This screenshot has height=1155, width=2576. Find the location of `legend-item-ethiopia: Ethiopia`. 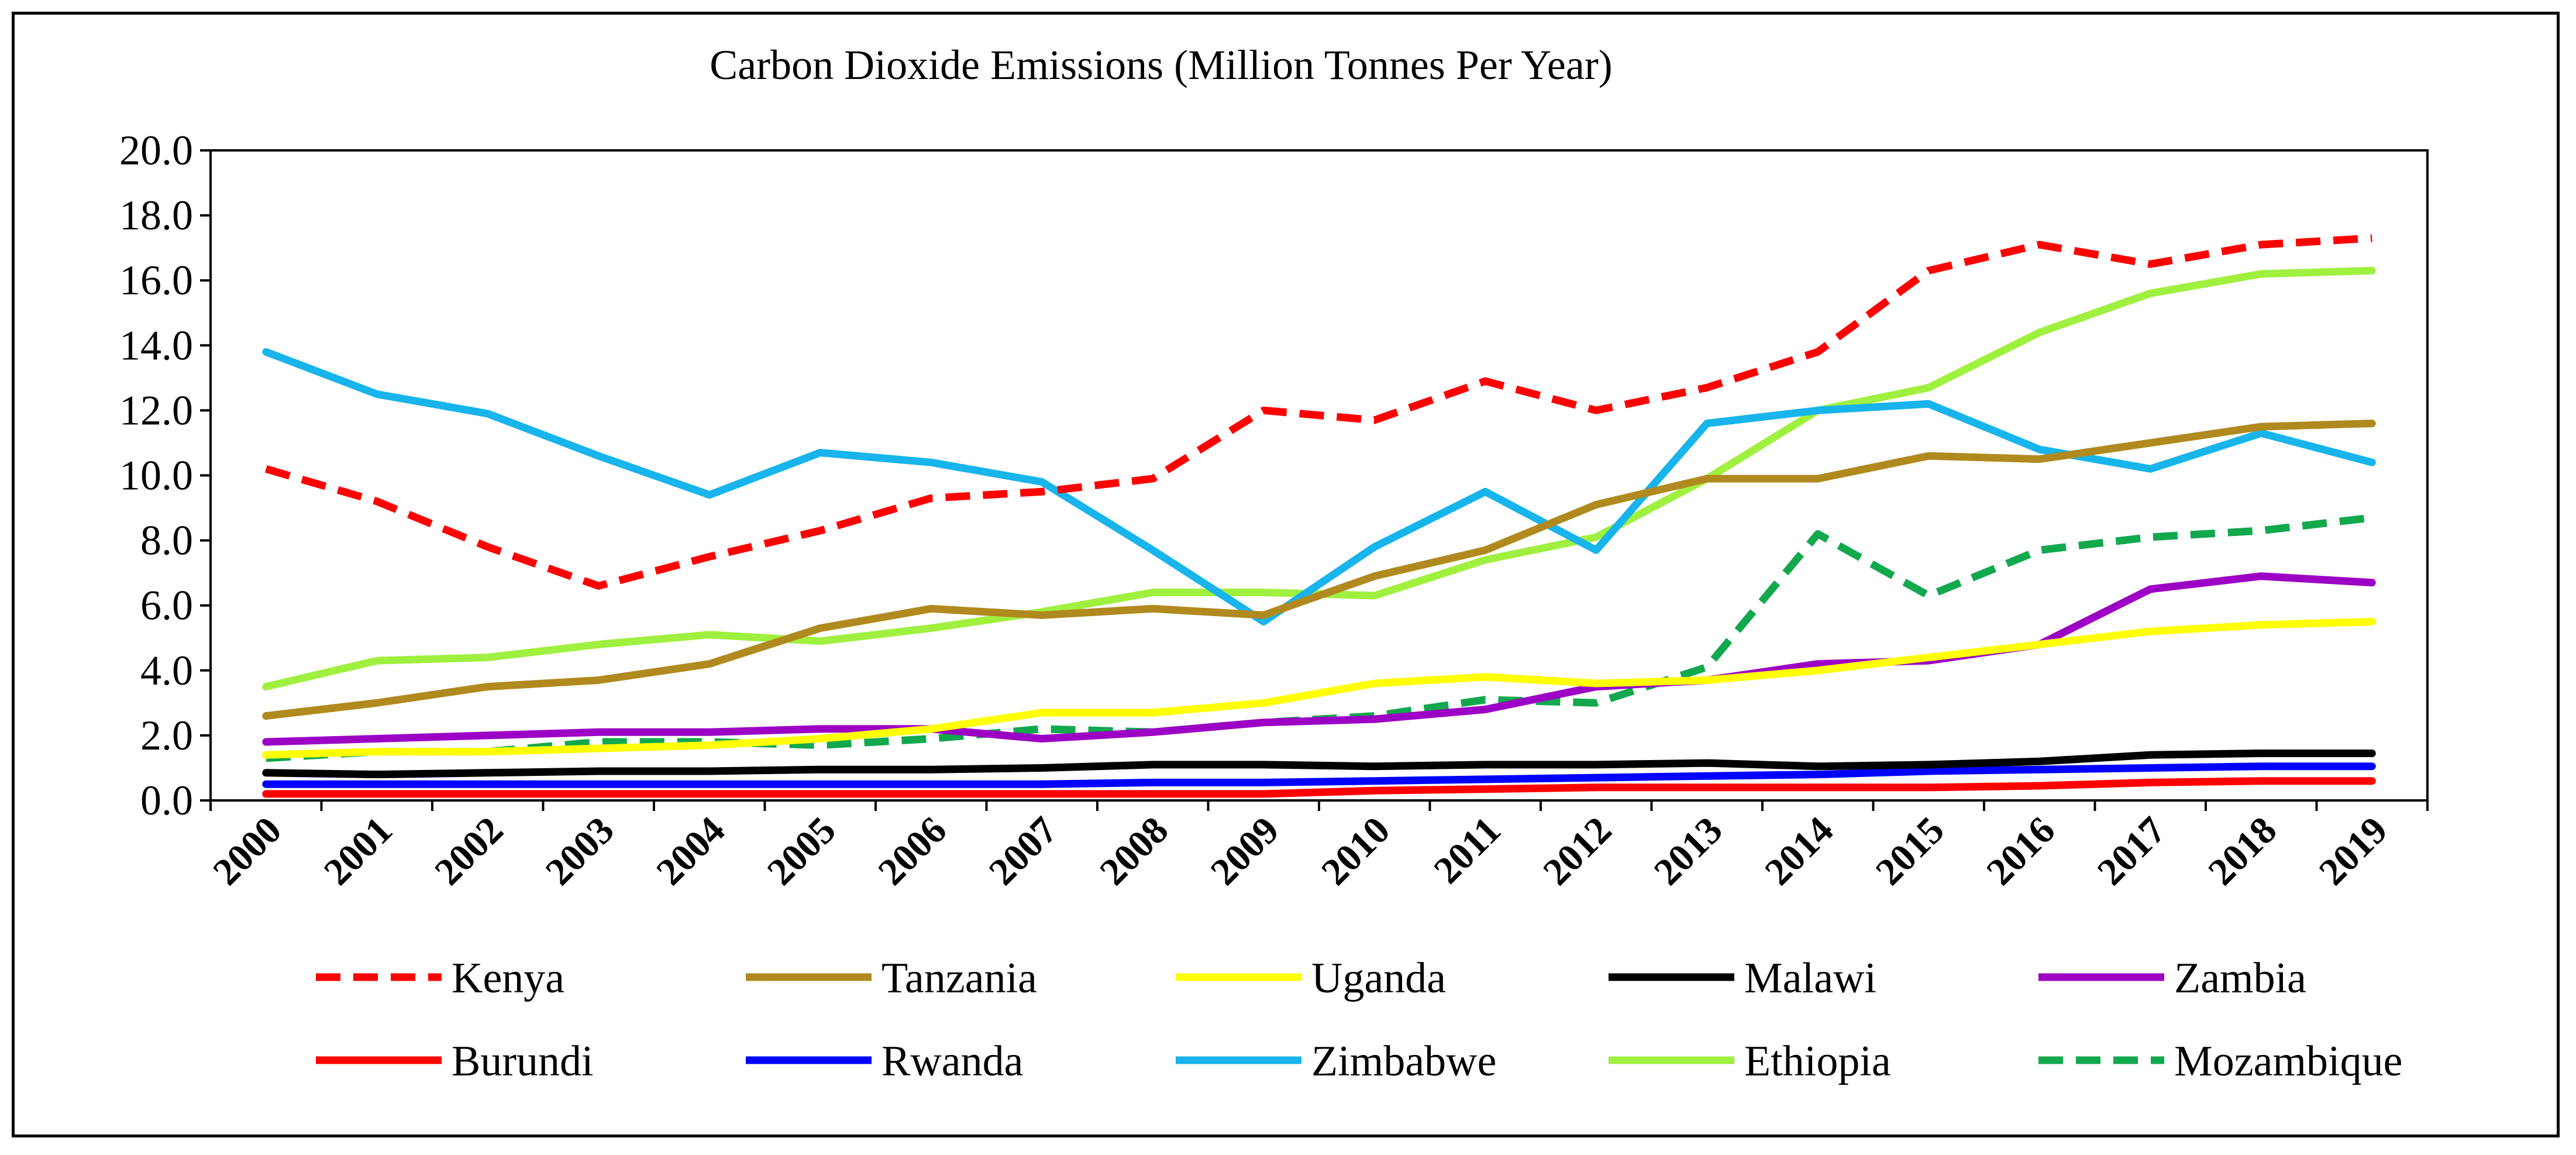

legend-item-ethiopia: Ethiopia is located at coordinates (1750, 1061).